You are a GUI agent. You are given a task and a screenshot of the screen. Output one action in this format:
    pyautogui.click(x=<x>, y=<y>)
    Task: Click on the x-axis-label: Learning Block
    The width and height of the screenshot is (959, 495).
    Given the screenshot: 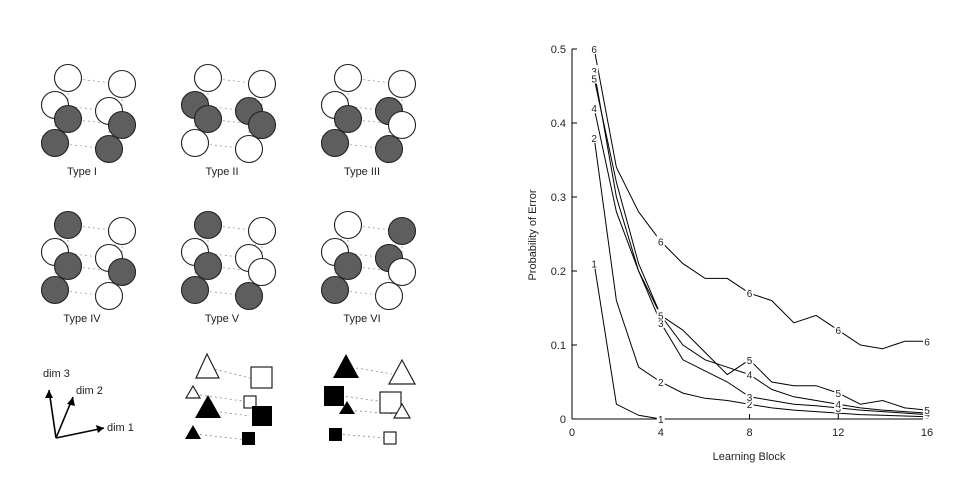 What is the action you would take?
    pyautogui.click(x=749, y=457)
    